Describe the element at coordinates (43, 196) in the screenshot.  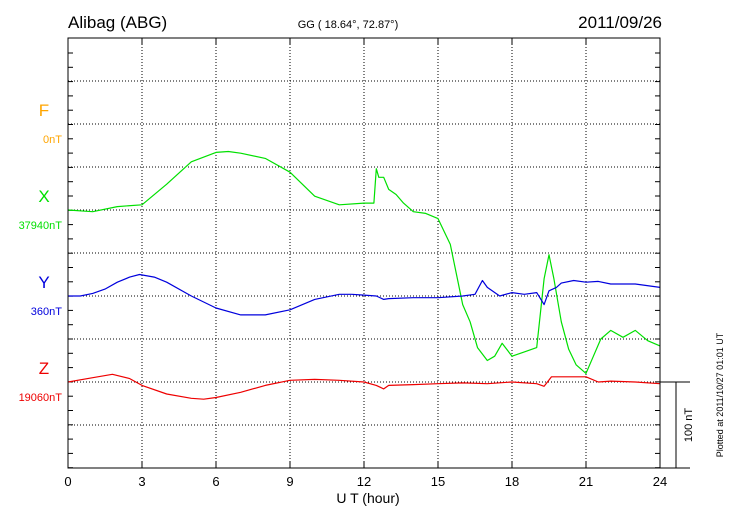
I see `series-x-name: X` at that location.